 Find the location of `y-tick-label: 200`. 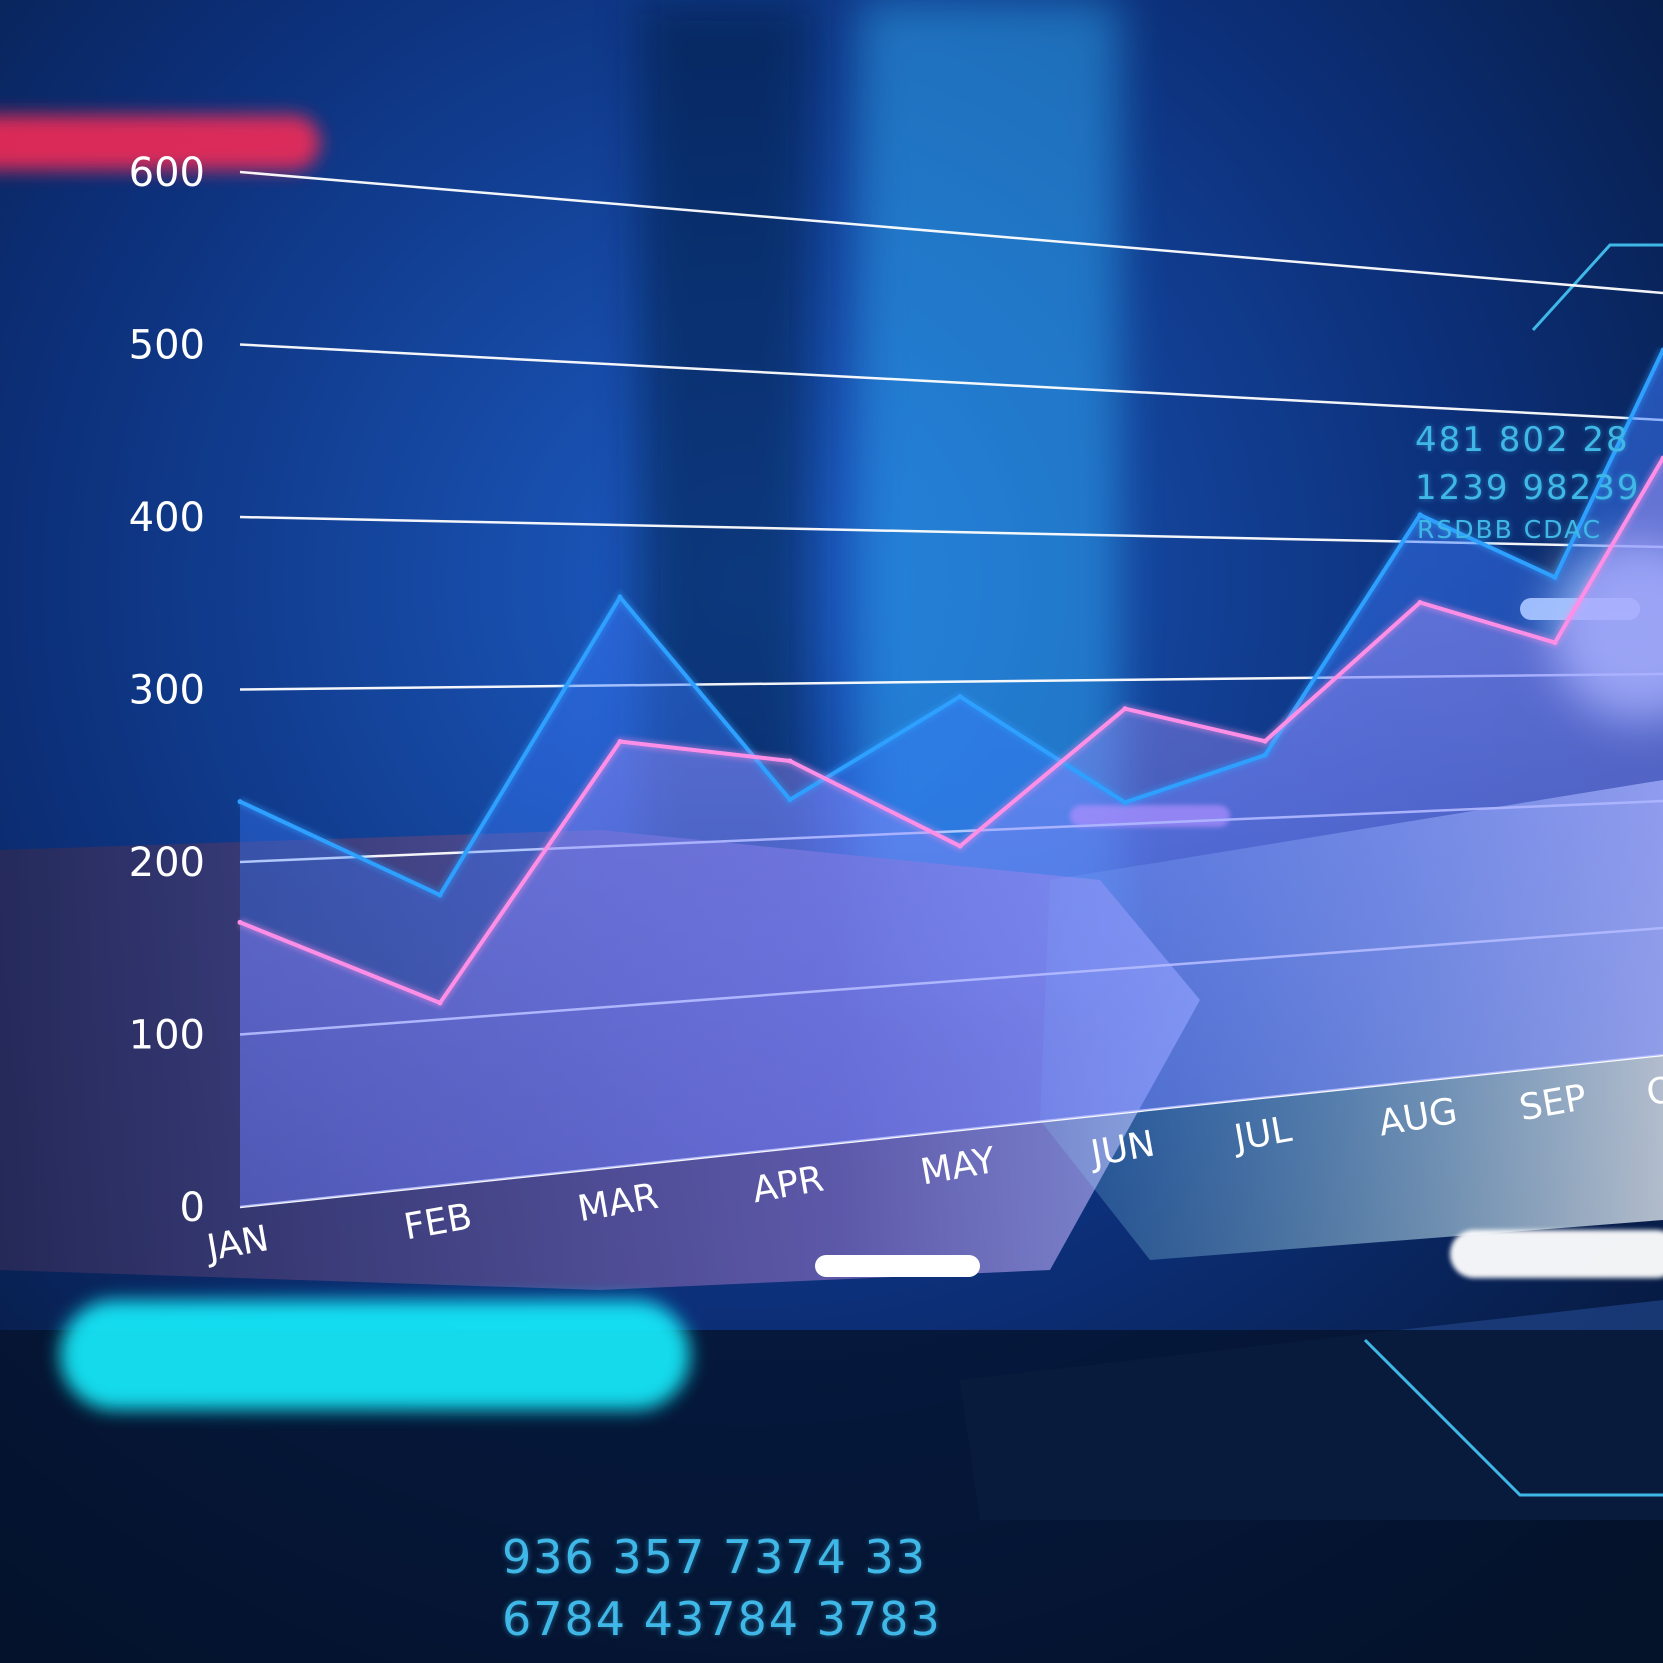

y-tick-label: 200 is located at coordinates (167, 863).